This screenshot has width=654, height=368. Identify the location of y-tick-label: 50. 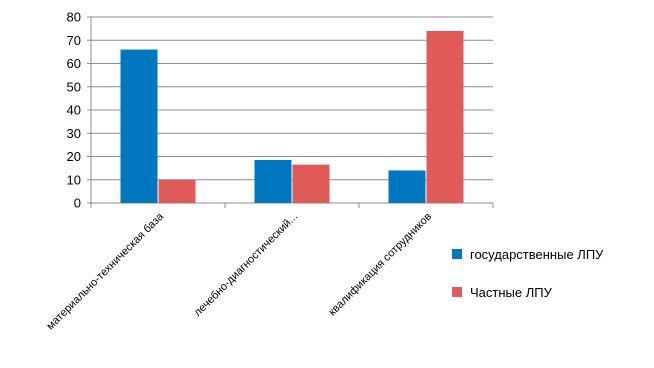
(74, 86).